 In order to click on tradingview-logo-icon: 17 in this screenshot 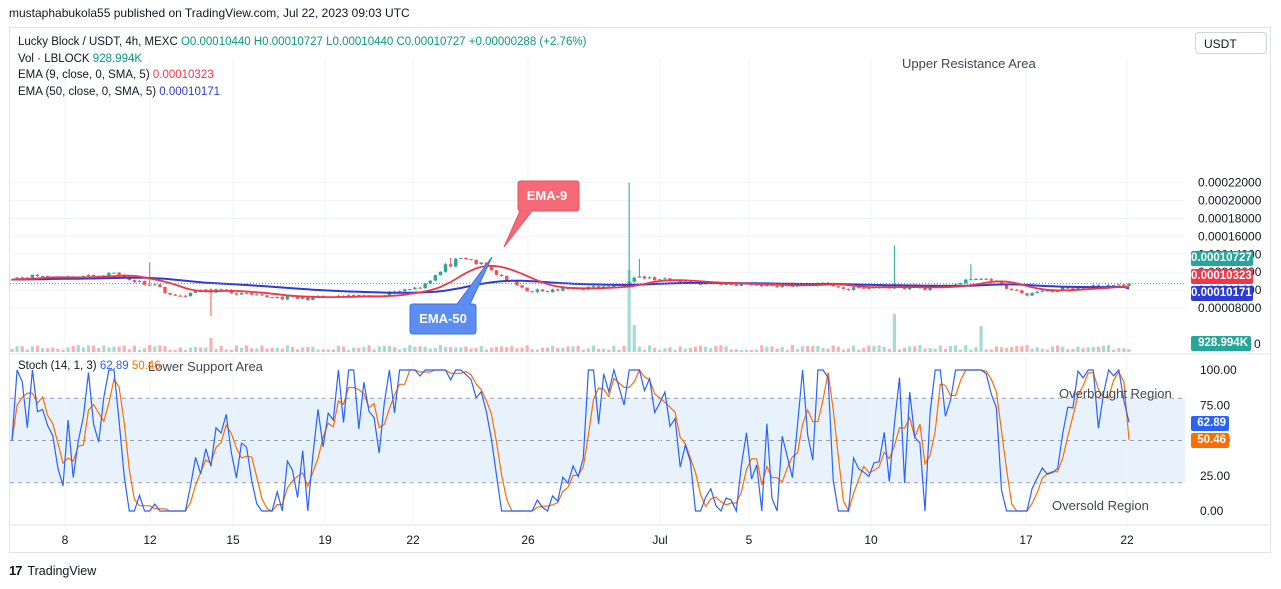, I will do `click(16, 570)`.